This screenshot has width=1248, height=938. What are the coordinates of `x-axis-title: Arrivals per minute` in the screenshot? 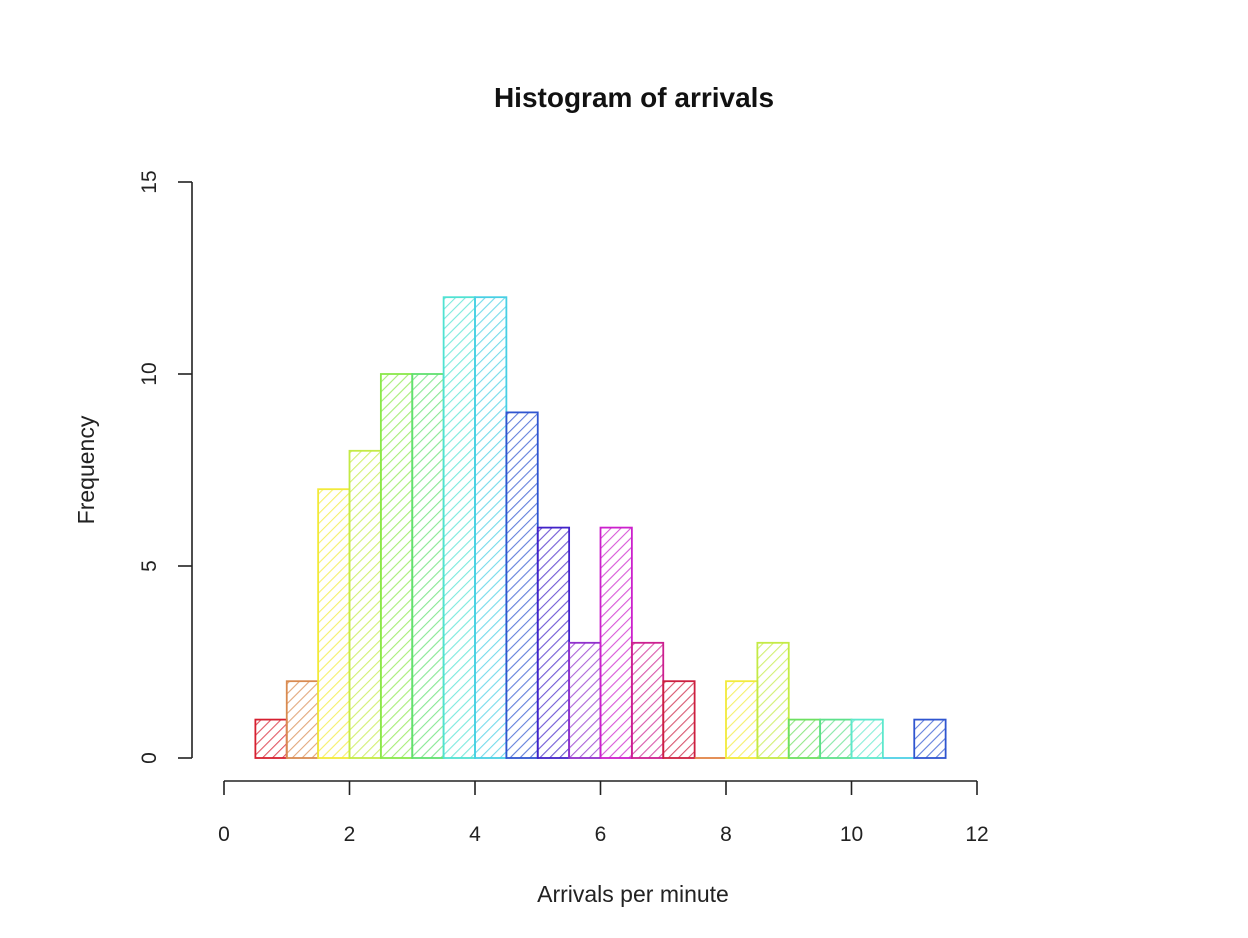 It's located at (633, 894).